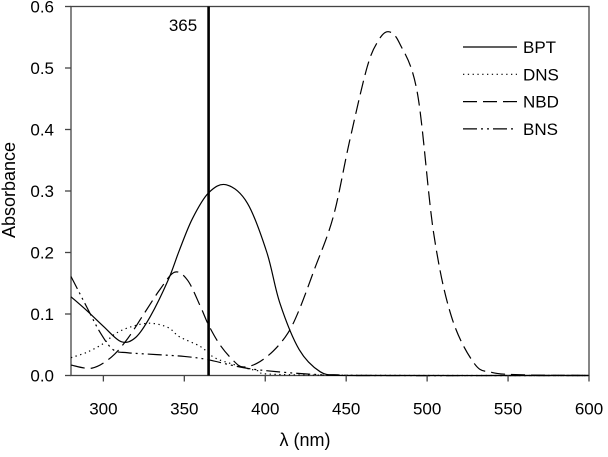  Describe the element at coordinates (184, 409) in the screenshot. I see `x-tick-label: 350` at that location.